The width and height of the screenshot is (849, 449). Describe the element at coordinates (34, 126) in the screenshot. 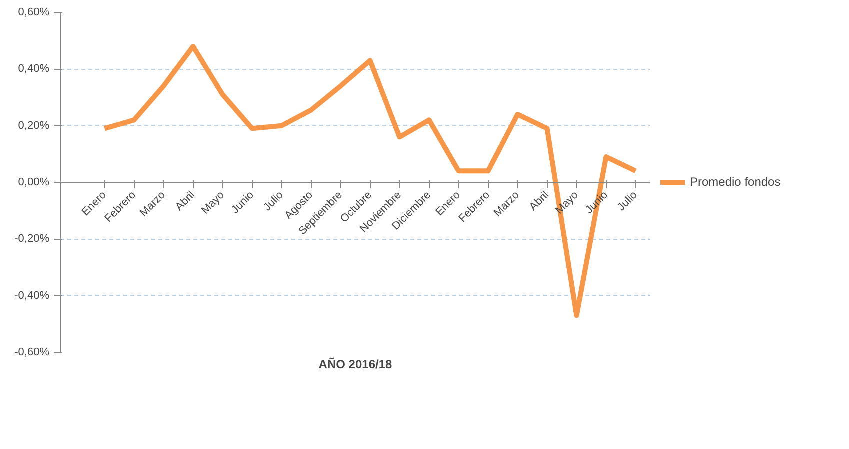

I see `y-tick-label: 0,20%` at that location.